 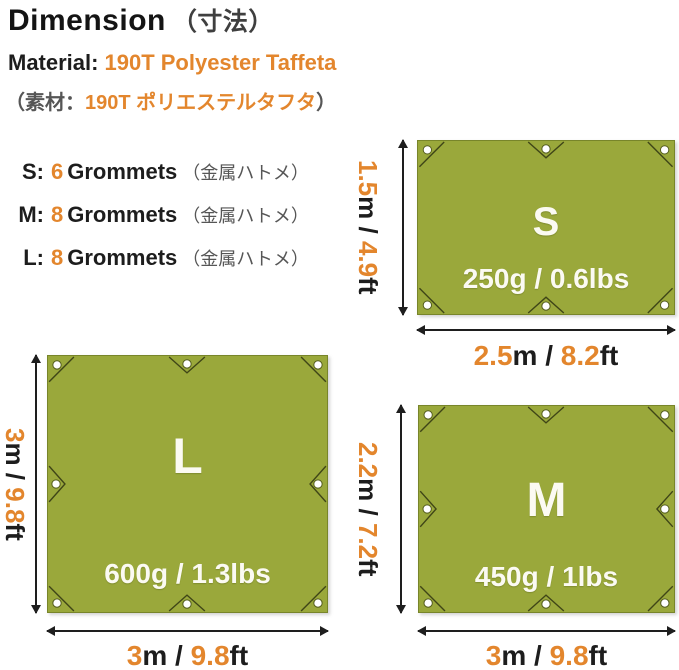 What do you see at coordinates (187, 455) in the screenshot?
I see `tarp-letter-l: L` at bounding box center [187, 455].